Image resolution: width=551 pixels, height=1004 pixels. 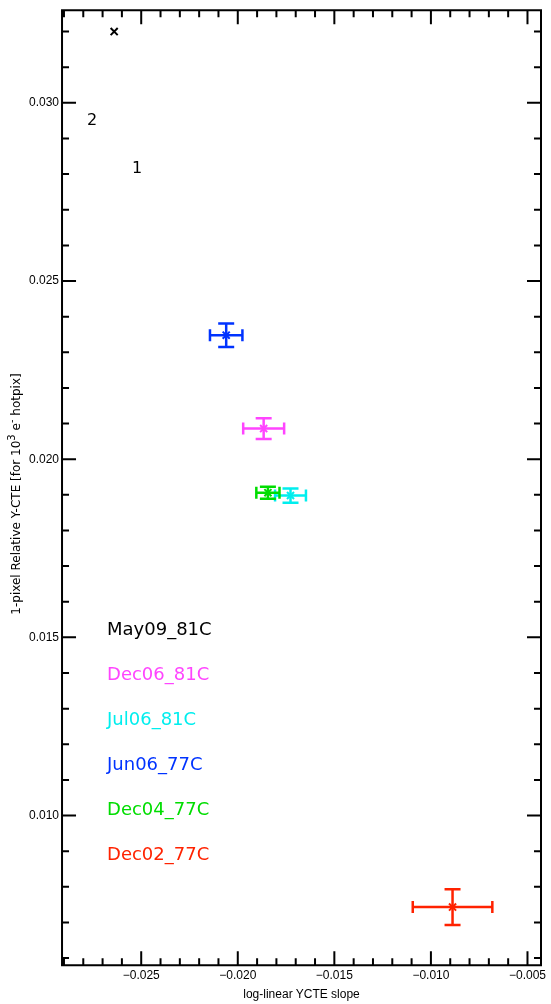 I want to click on x-axis-title: log-linear YCTE slope, so click(x=302, y=994).